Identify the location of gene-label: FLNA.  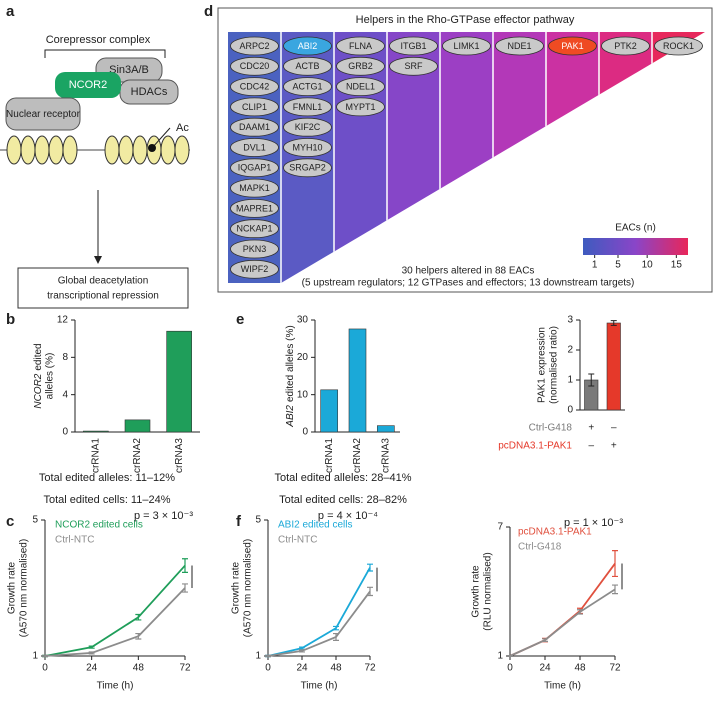
(360, 46).